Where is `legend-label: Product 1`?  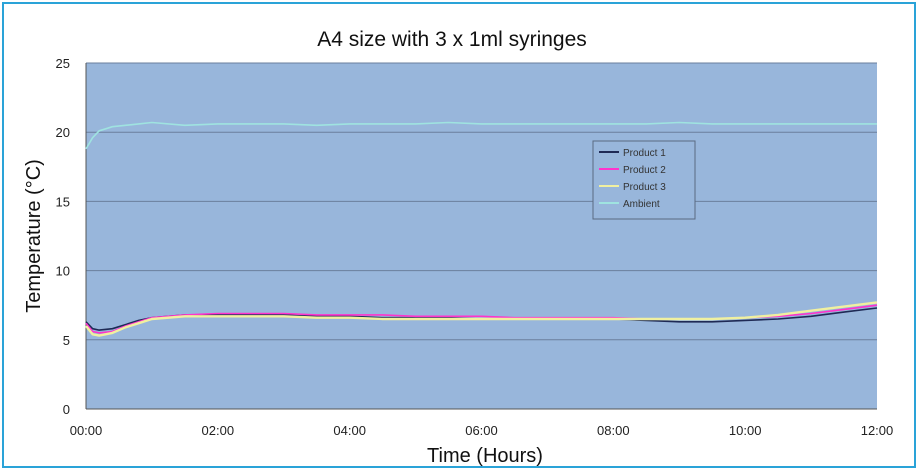
legend-label: Product 1 is located at coordinates (644, 153).